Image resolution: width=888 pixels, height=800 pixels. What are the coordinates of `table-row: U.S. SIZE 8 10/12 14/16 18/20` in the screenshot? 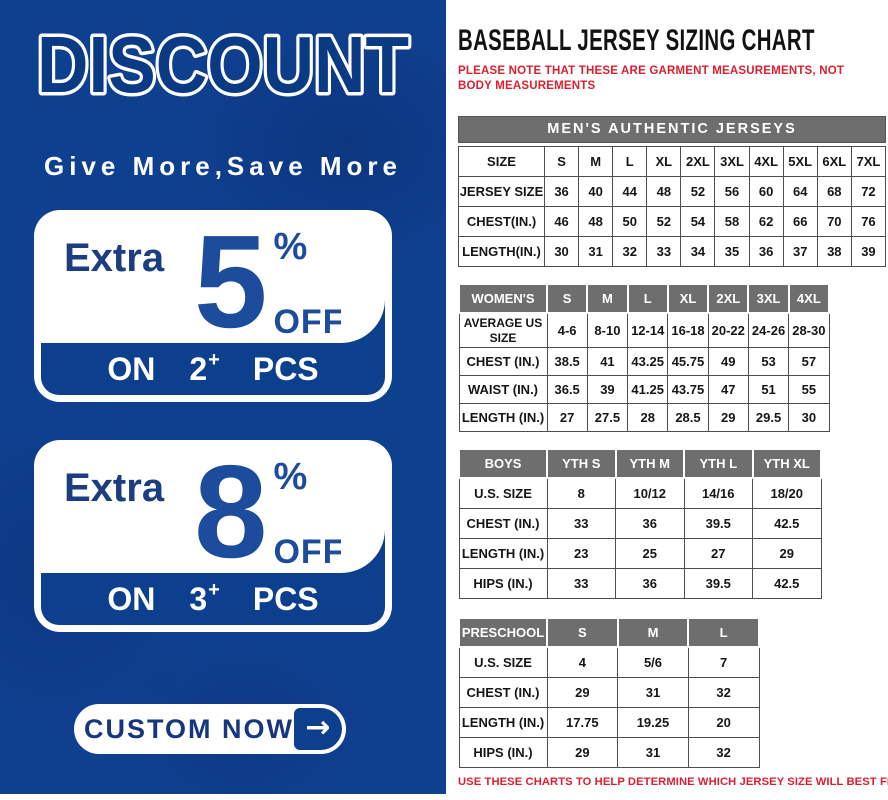 It's located at (640, 493).